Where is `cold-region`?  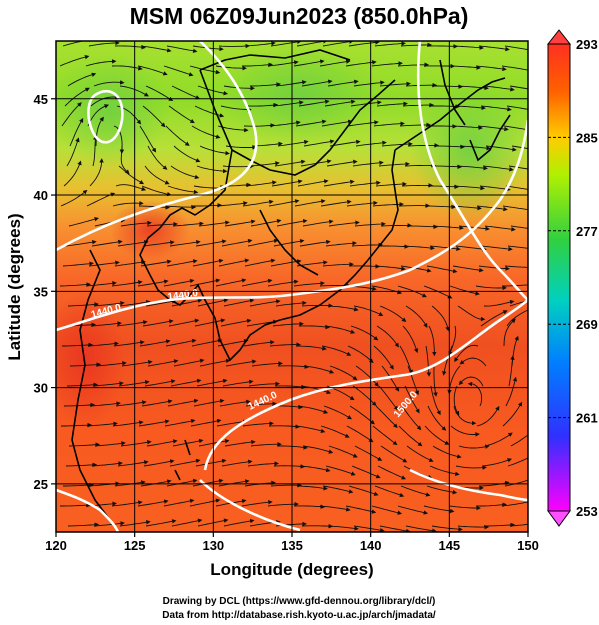
cold-region is located at coordinates (300, 95).